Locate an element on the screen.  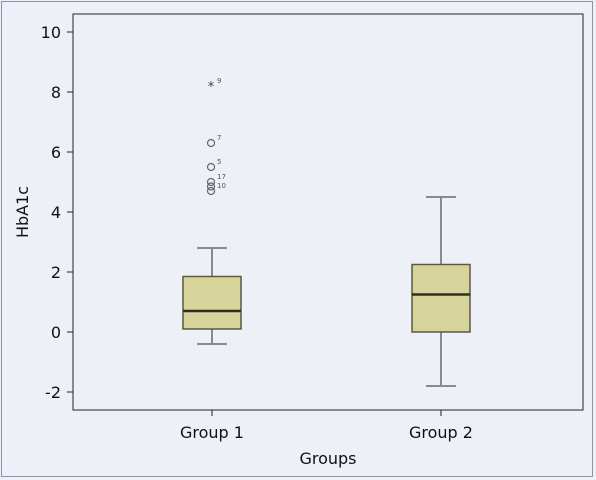
y-axis-title: HbA1c is located at coordinates (22, 212).